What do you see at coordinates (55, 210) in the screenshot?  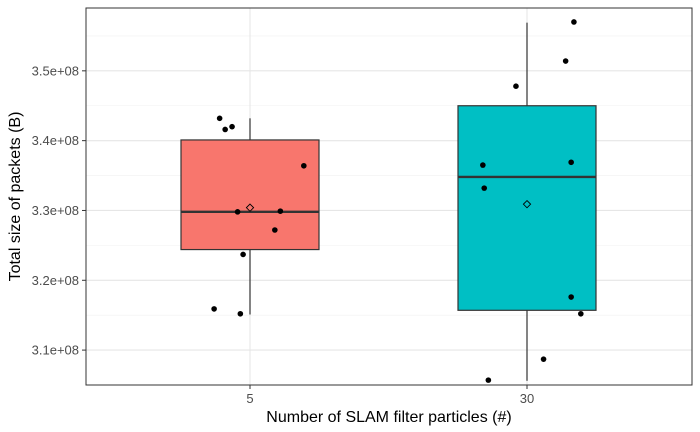 I see `y-tick-label: 3.3e+08` at bounding box center [55, 210].